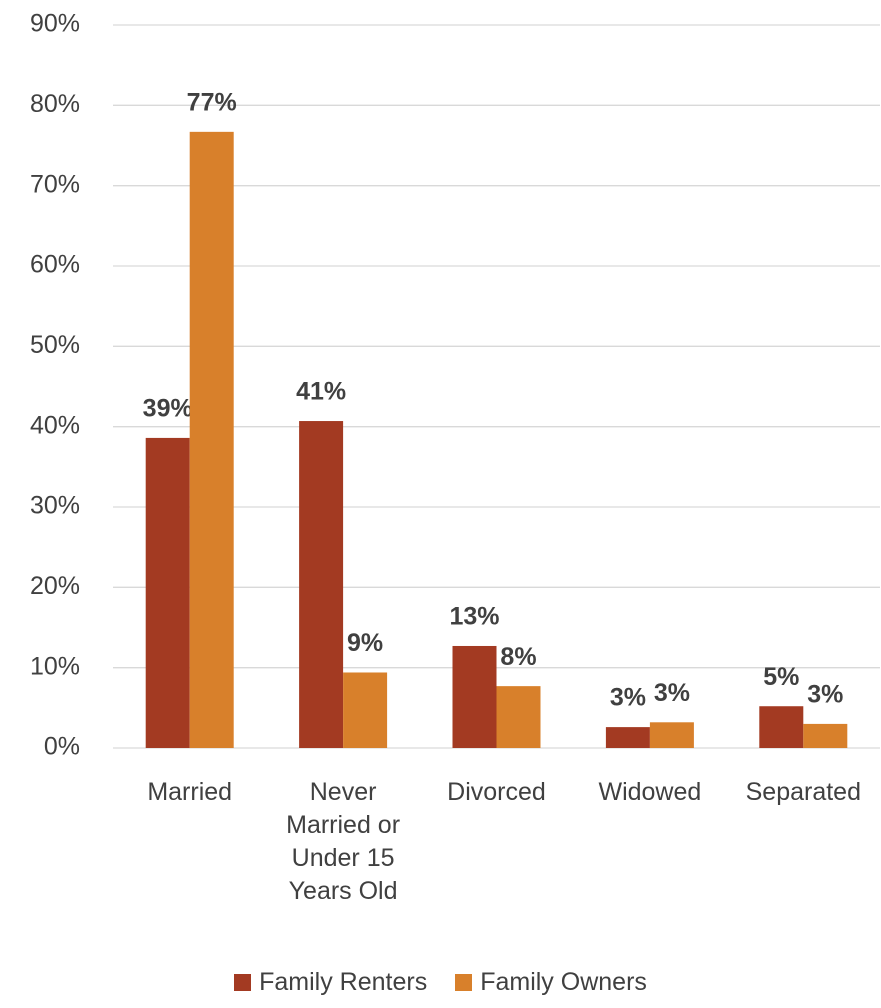  What do you see at coordinates (212, 102) in the screenshot?
I see `data-label: 77%` at bounding box center [212, 102].